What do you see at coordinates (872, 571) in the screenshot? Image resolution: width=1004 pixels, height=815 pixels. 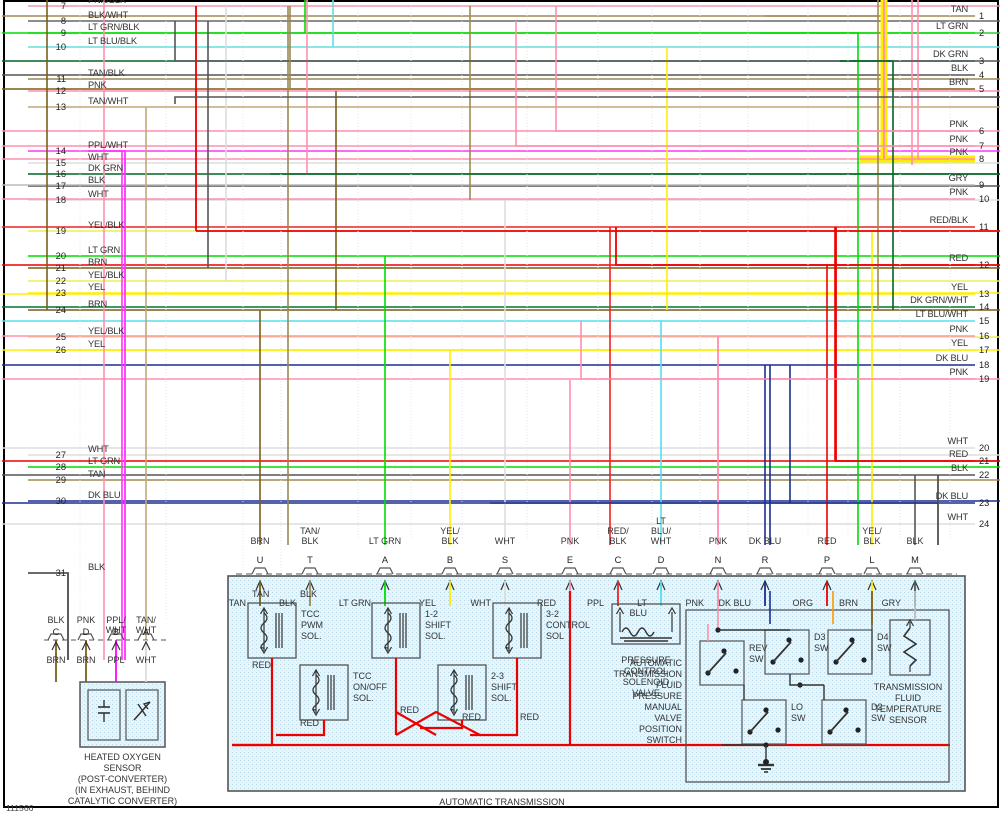 I see `conn-bump-L` at bounding box center [872, 571].